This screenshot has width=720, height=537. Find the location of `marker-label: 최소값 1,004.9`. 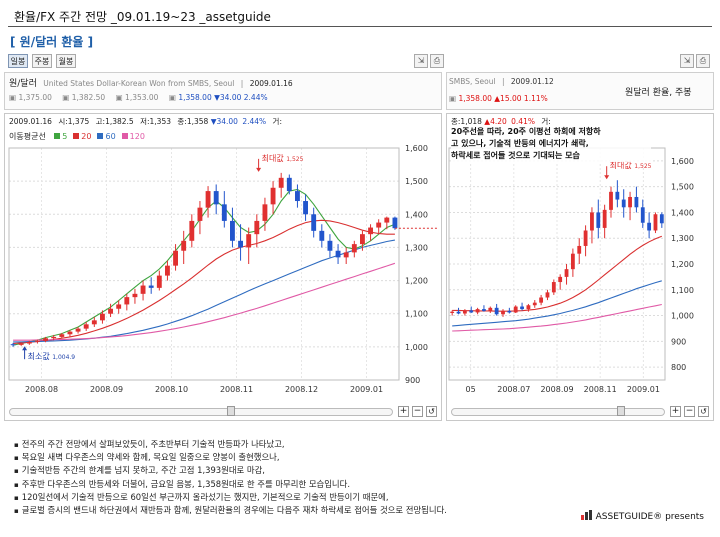

marker-label: 최소값 1,004.9 is located at coordinates (52, 356).